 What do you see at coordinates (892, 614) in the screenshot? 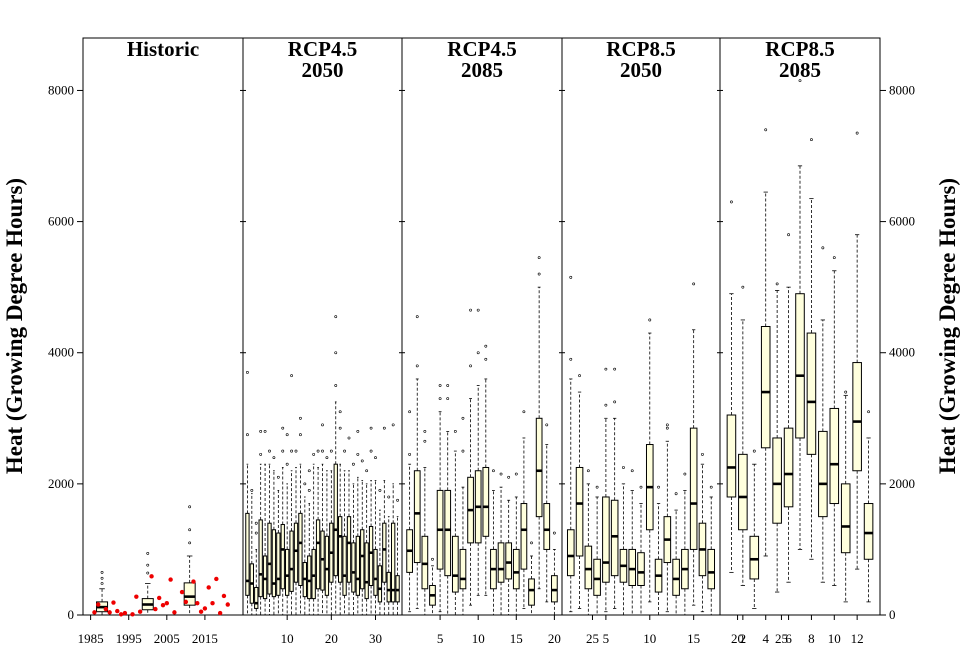
I see `y-tick-label-right: 0` at bounding box center [892, 614].